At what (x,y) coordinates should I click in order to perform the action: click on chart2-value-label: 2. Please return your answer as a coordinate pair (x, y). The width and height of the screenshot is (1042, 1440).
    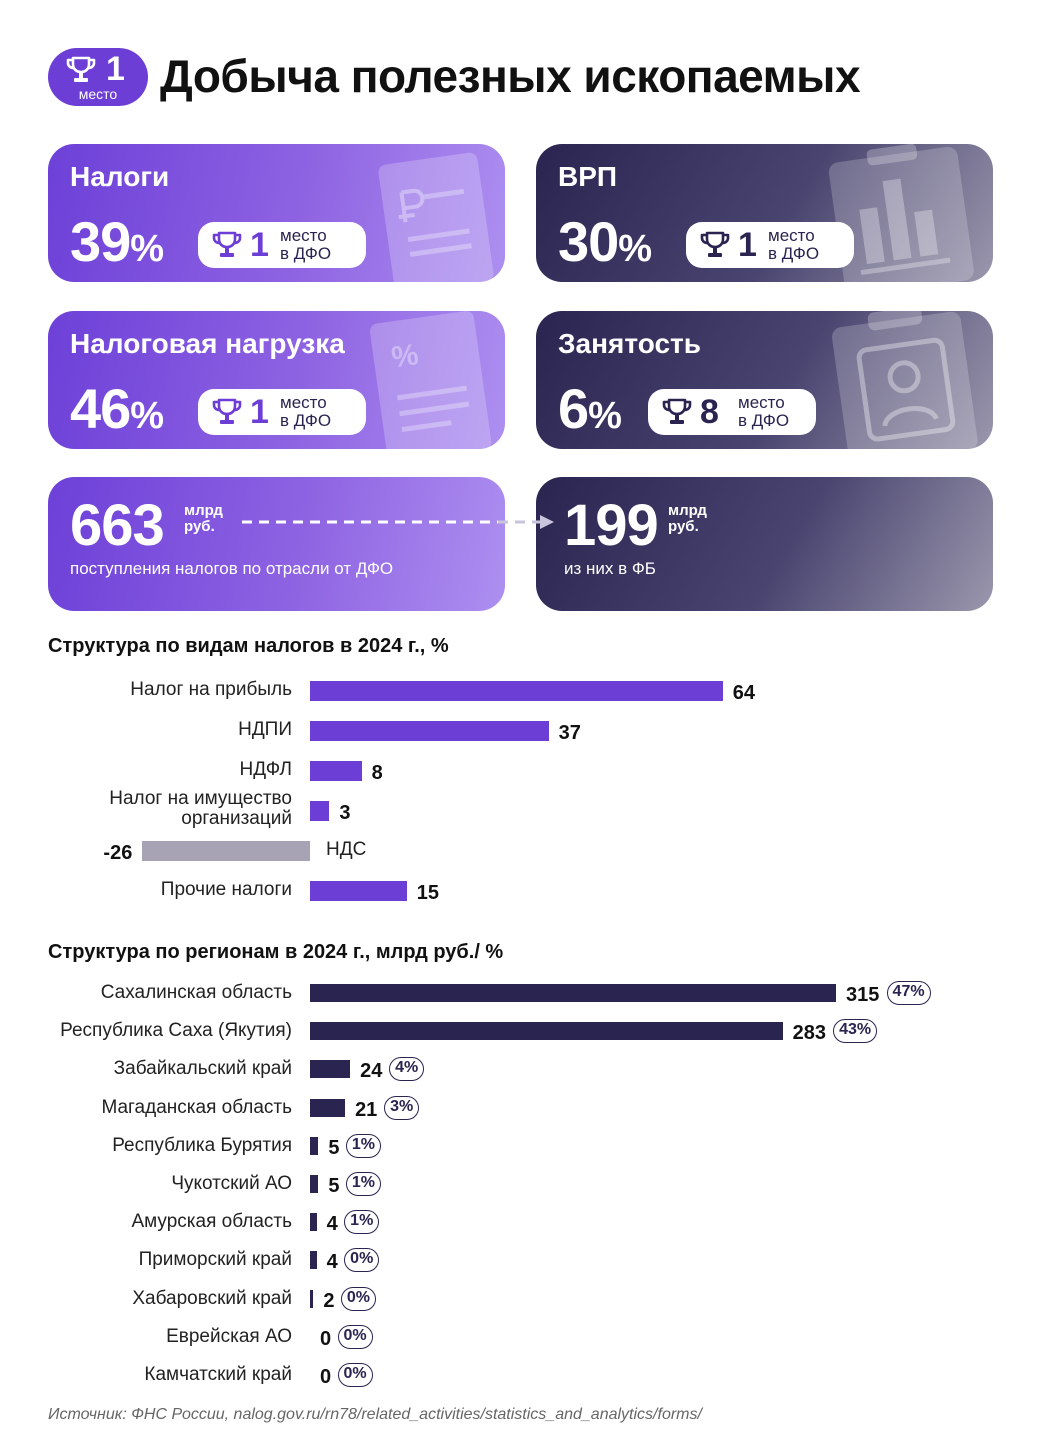
    Looking at the image, I should click on (329, 1300).